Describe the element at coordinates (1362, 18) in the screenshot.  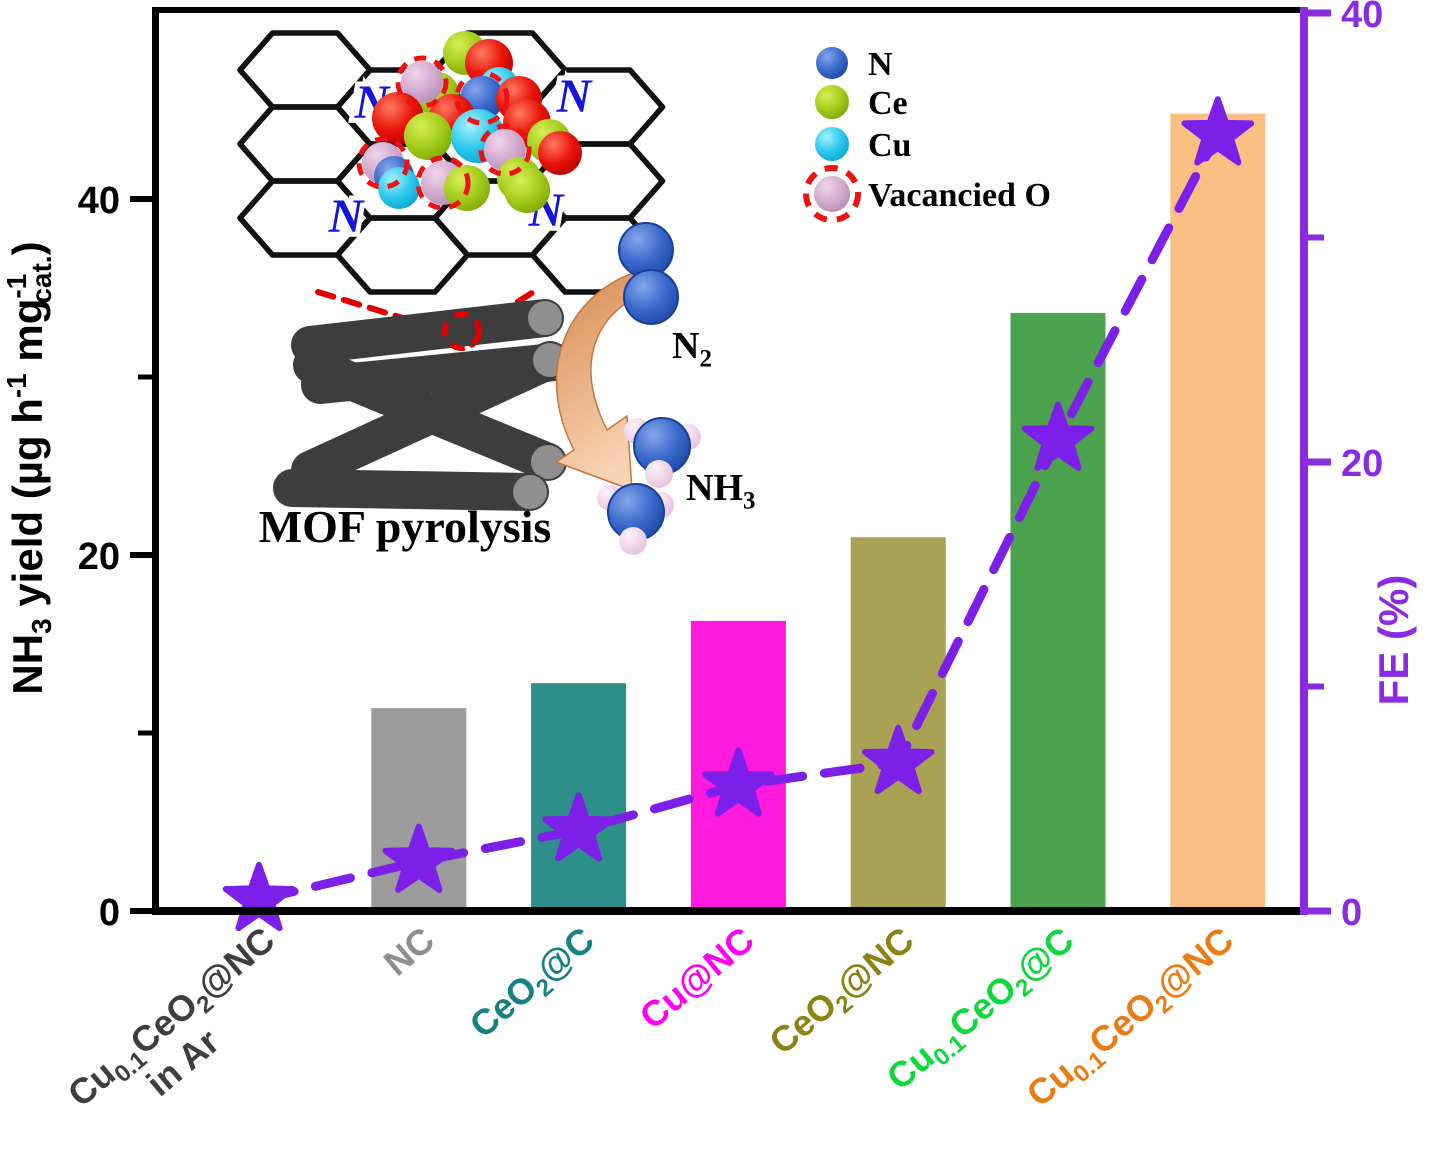
I see `right-tick-label: 40` at that location.